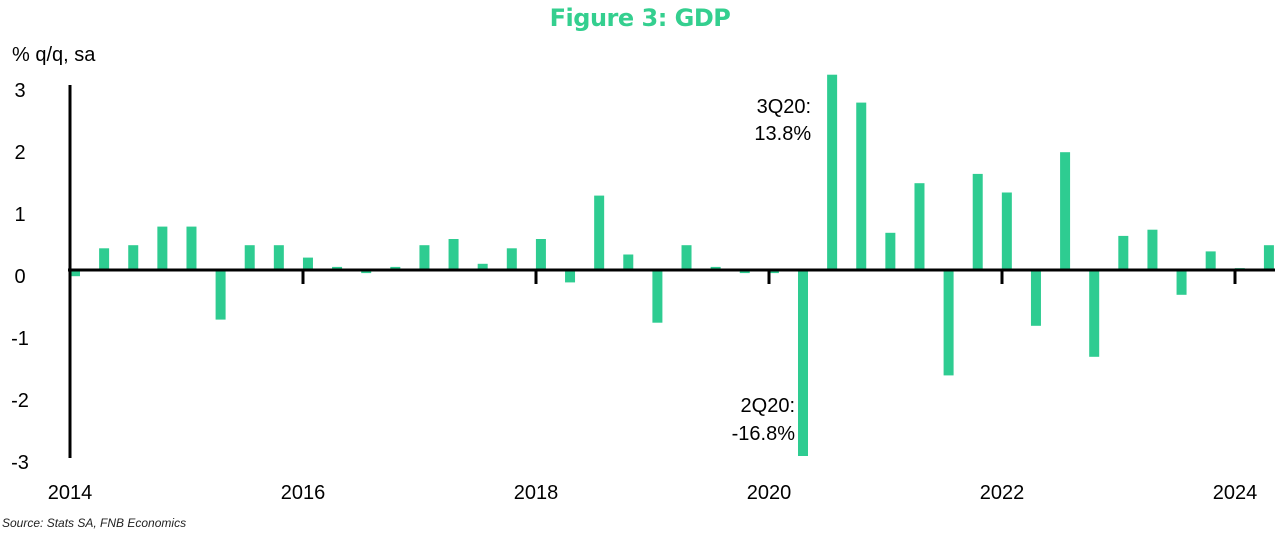 This screenshot has width=1280, height=536. What do you see at coordinates (54, 55) in the screenshot?
I see `y-axis-label: % q/q, sa` at bounding box center [54, 55].